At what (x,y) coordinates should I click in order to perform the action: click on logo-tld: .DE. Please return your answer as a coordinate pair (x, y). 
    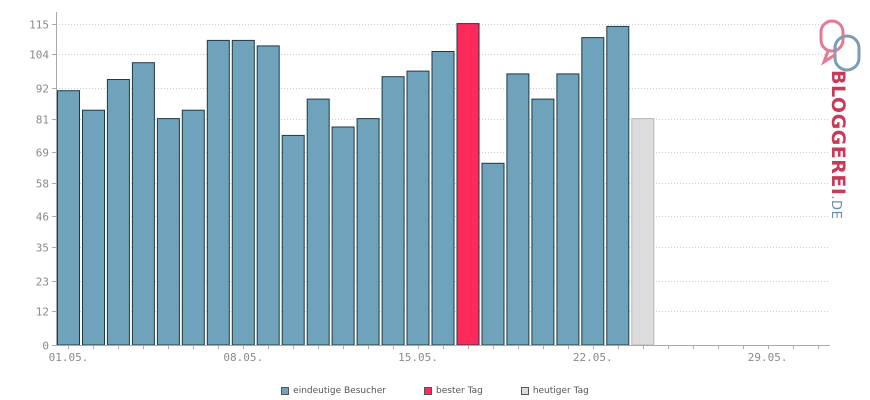
    Looking at the image, I should click on (835, 207).